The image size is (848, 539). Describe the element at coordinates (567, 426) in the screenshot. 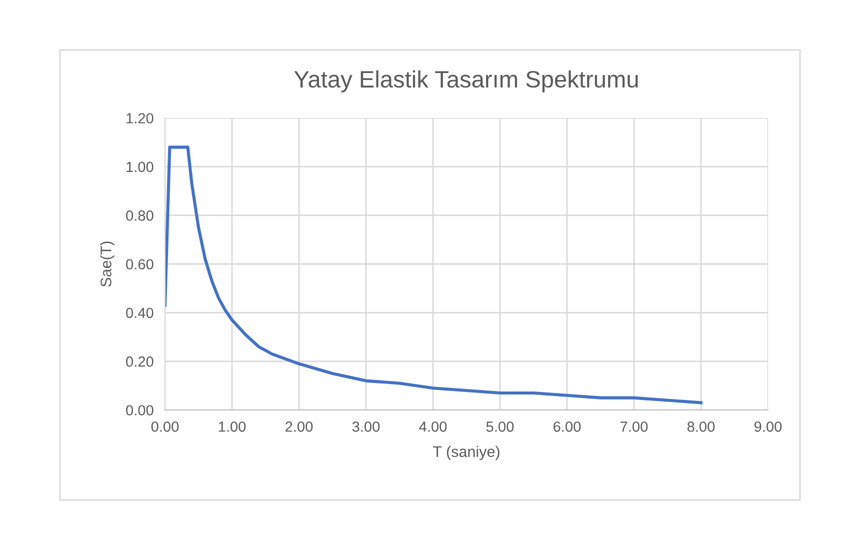

I see `x-tick-label: 6.00` at that location.